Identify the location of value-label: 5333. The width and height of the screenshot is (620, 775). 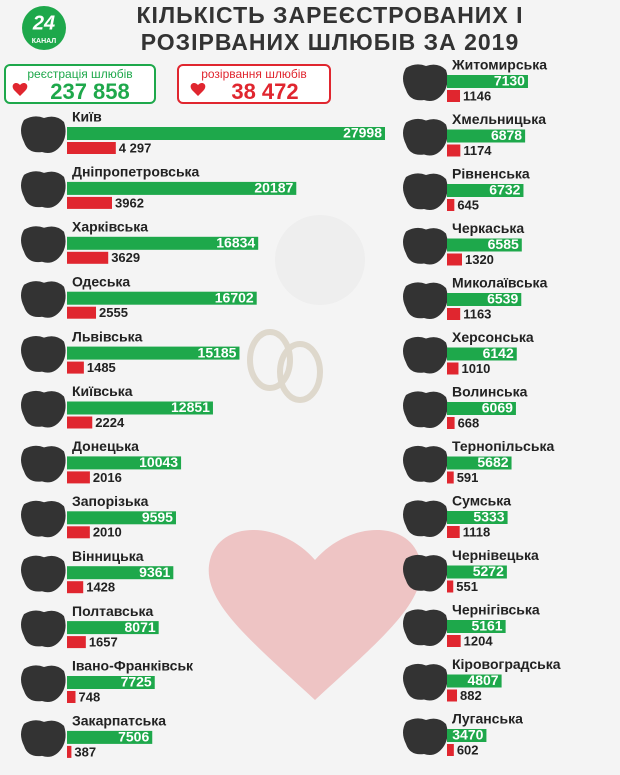
(488, 517).